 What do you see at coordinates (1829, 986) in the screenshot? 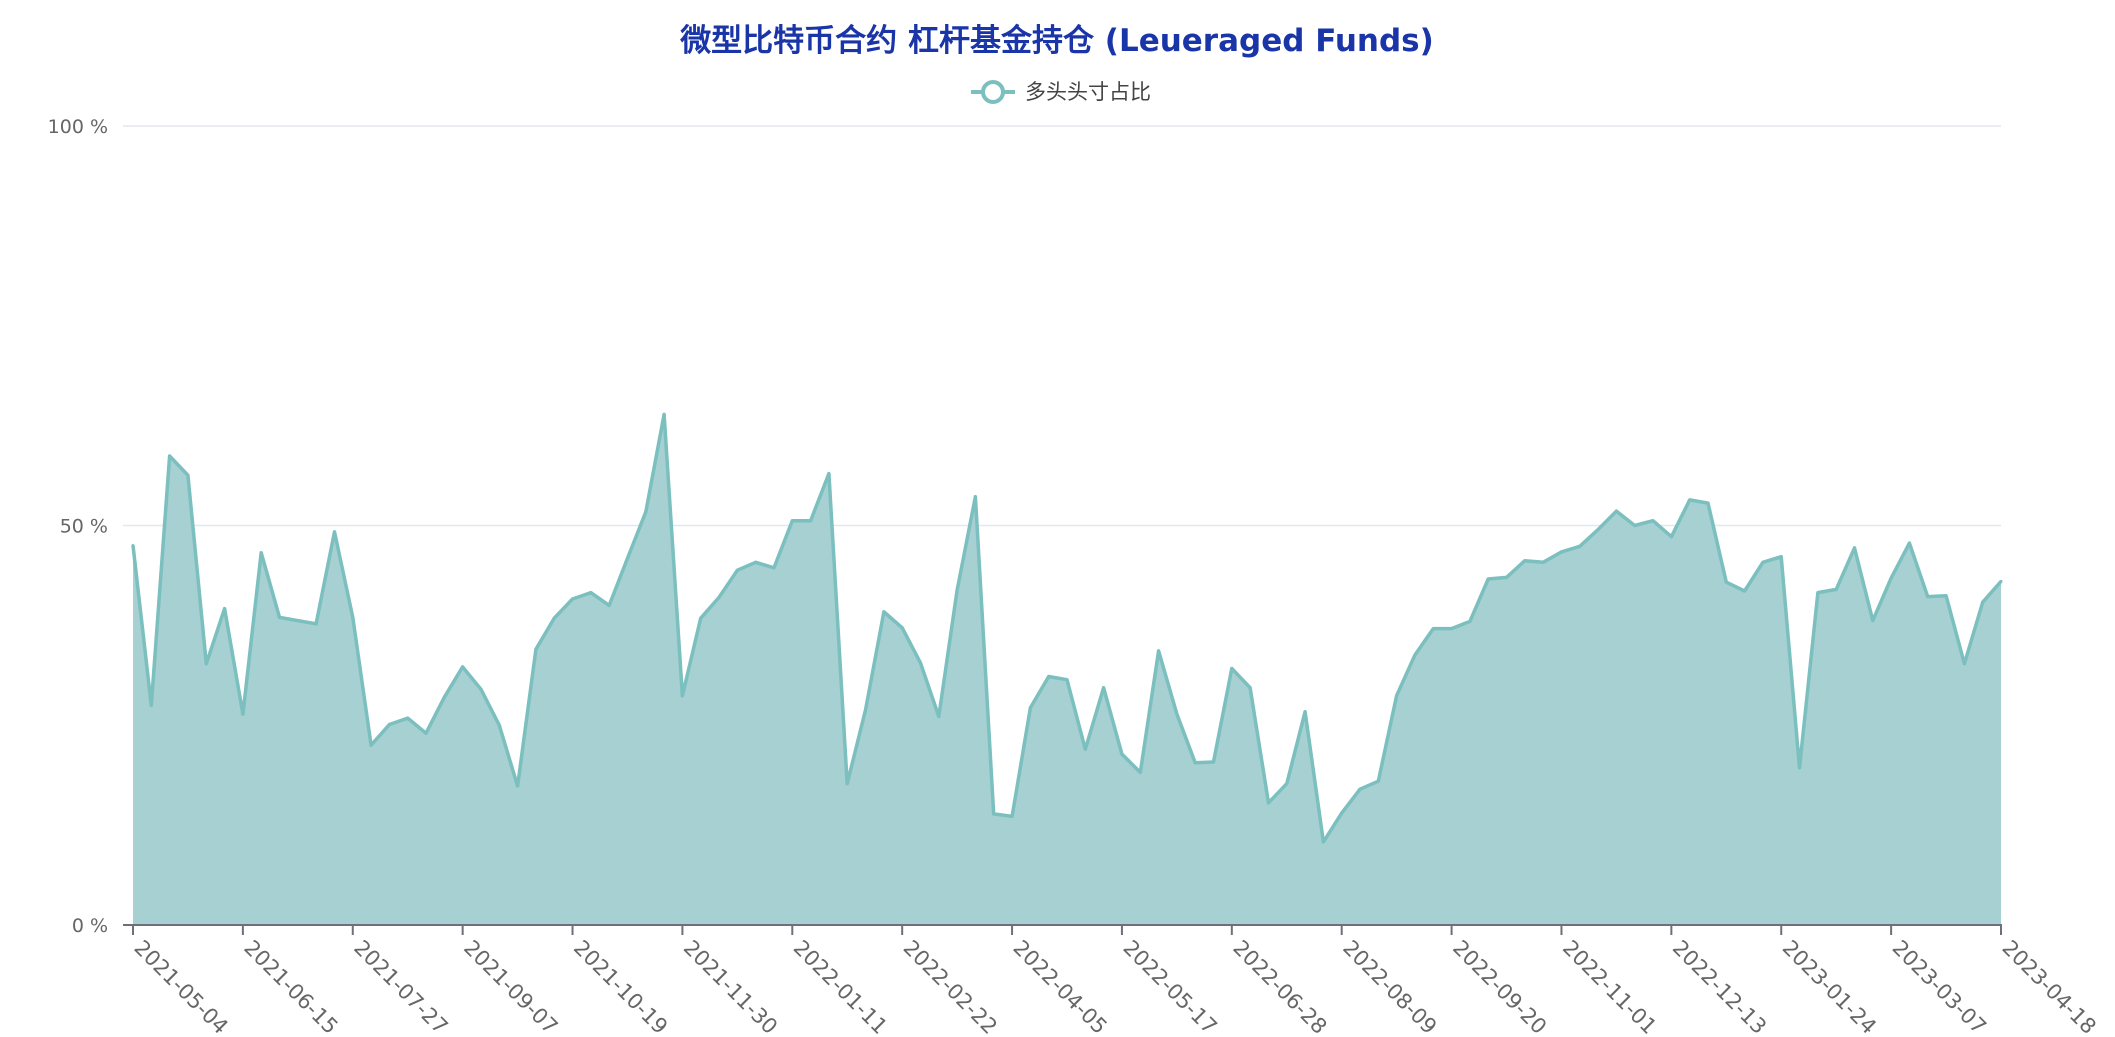
I see `x-tick-label: 2023-01-24` at bounding box center [1829, 986].